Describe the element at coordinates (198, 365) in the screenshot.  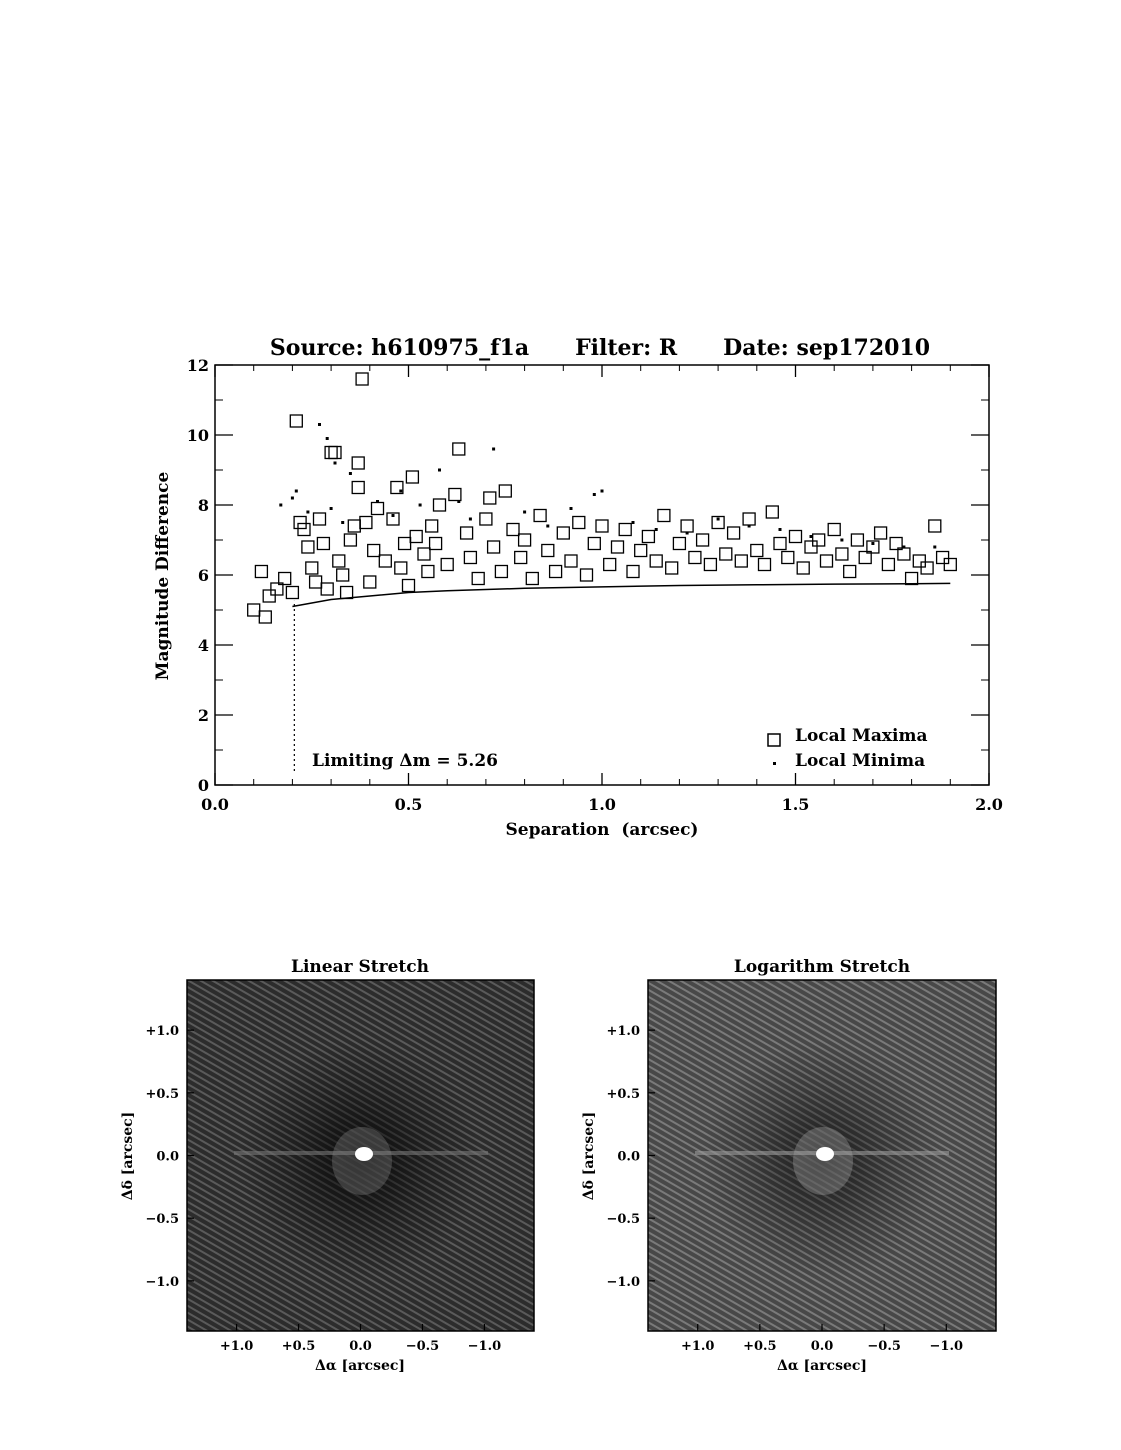
I see `y-tick-label: 12` at that location.